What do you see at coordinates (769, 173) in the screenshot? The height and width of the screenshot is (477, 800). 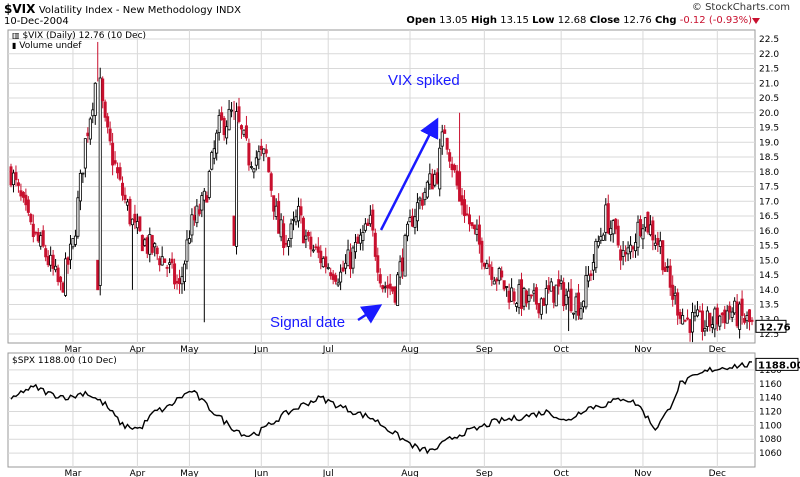 I see `vix-y-tick-label: 18.0` at bounding box center [769, 173].